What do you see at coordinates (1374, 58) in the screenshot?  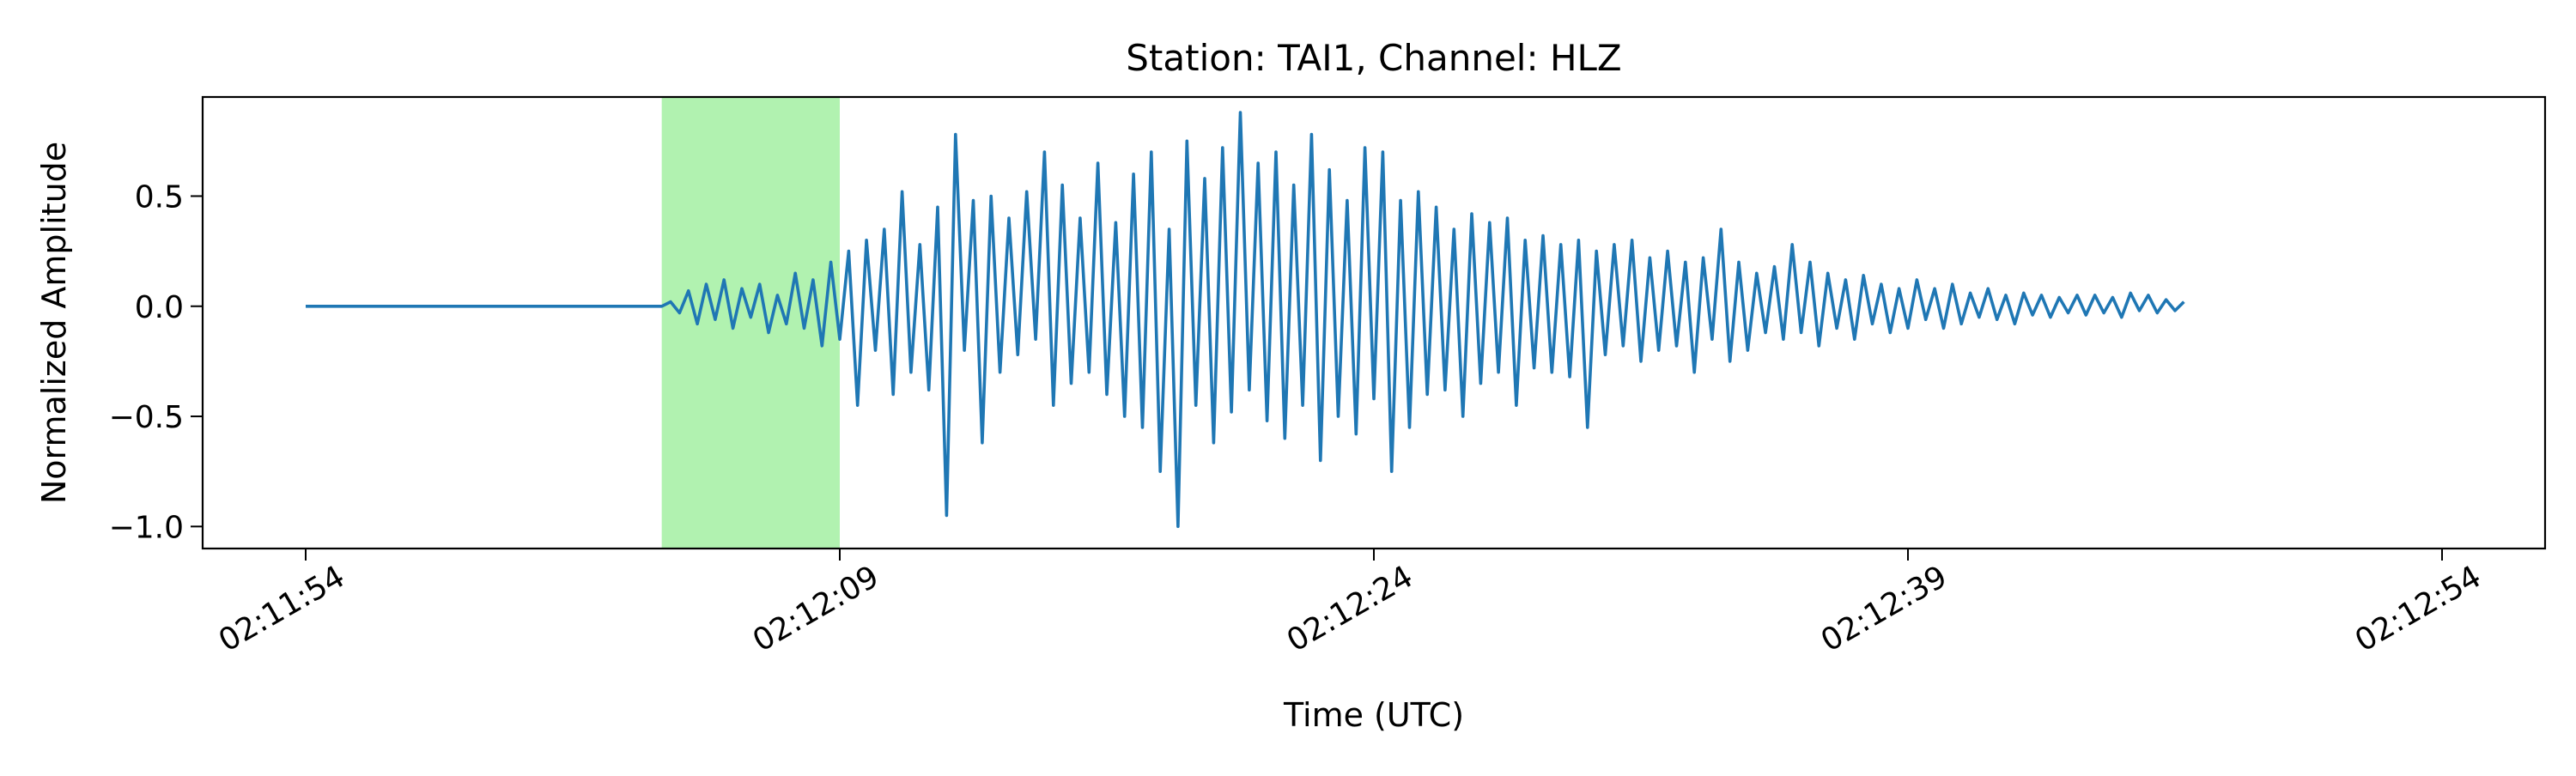 I see `chart-title: Station: TAI1, Channel: HLZ` at bounding box center [1374, 58].